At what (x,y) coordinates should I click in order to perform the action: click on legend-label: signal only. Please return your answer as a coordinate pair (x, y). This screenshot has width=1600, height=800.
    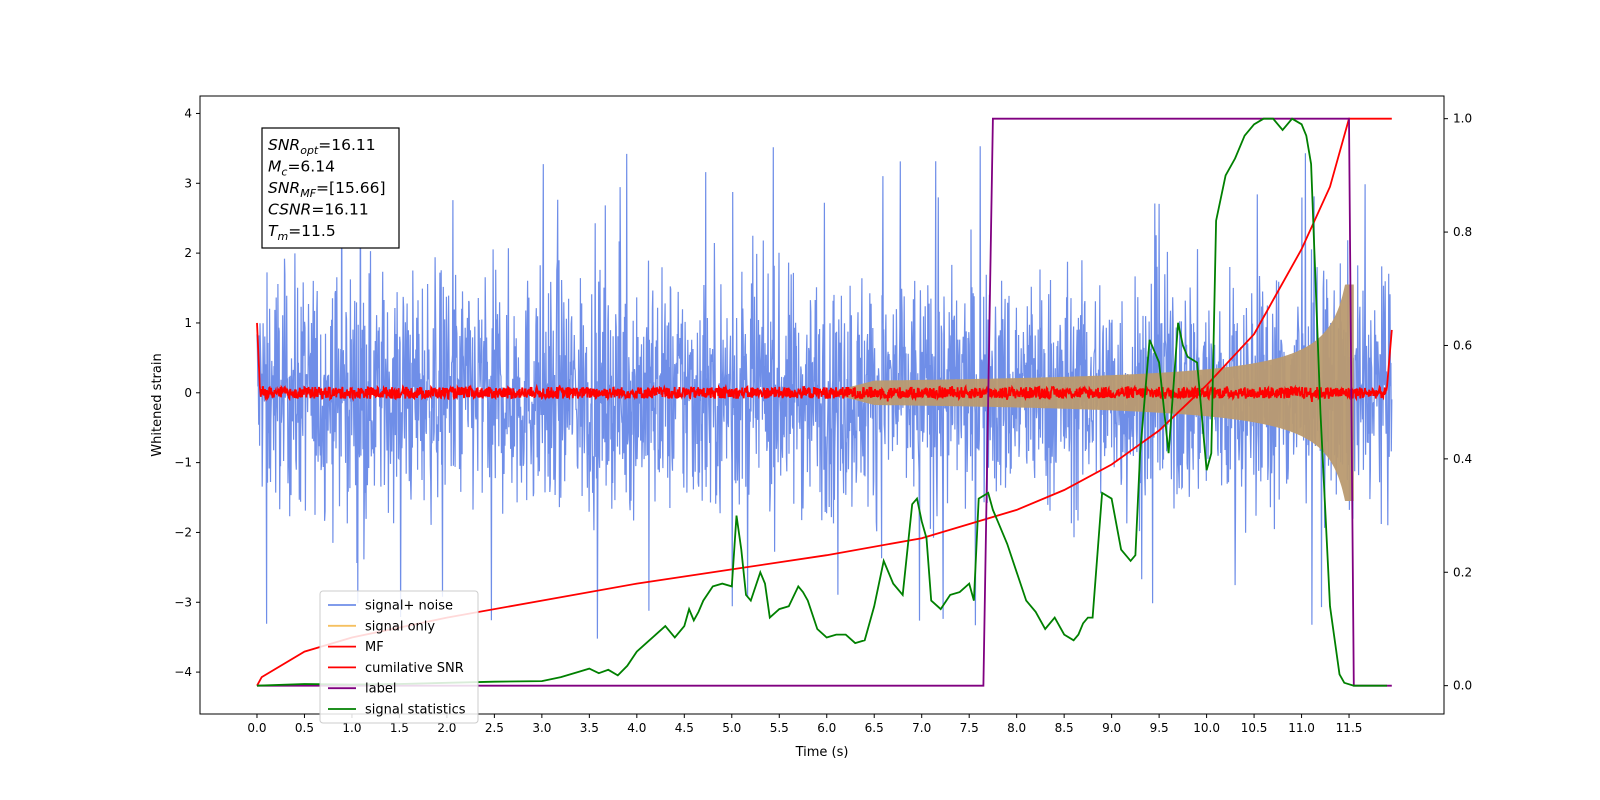
    Looking at the image, I should click on (400, 626).